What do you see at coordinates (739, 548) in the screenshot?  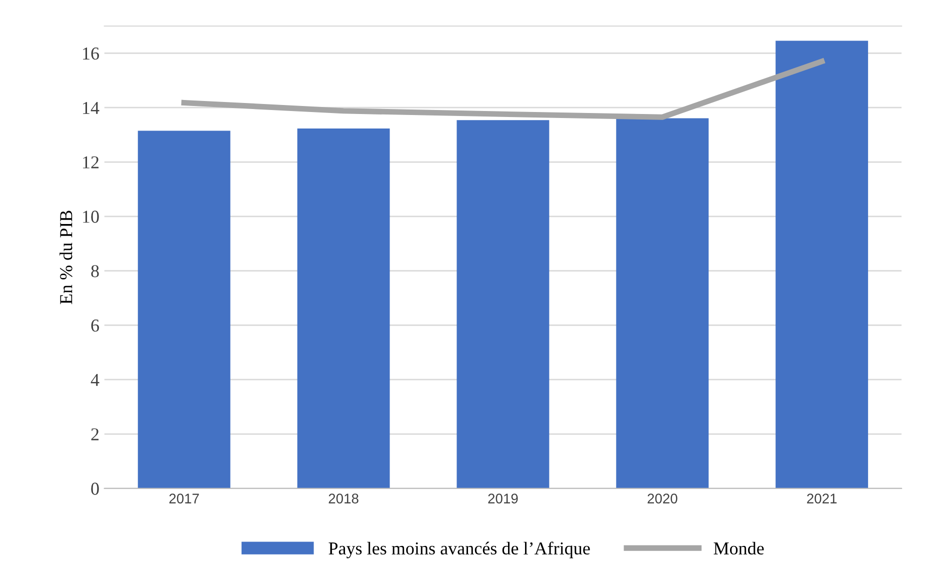 I see `legend-label: Monde` at bounding box center [739, 548].